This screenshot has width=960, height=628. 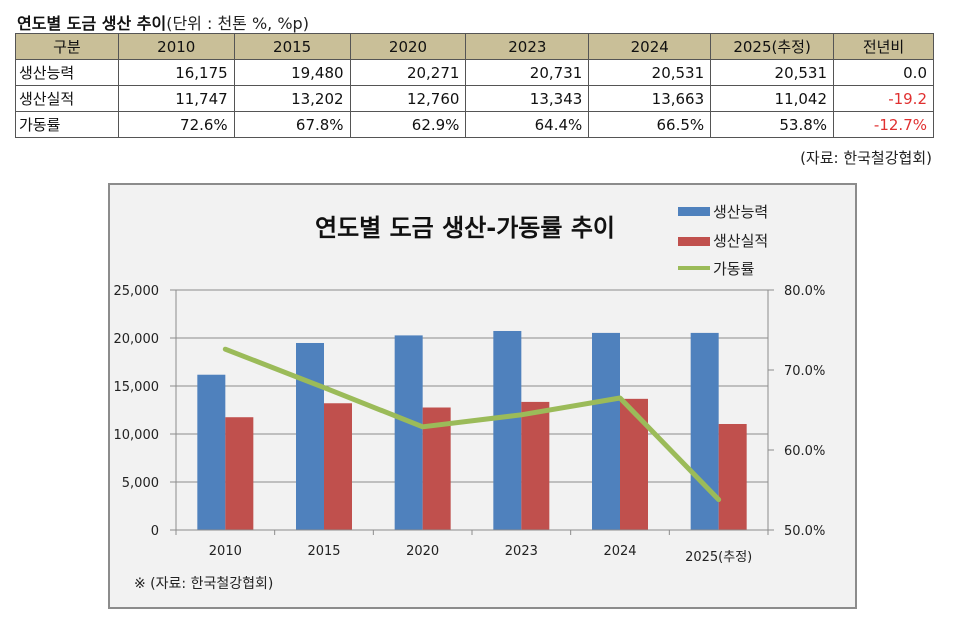 What do you see at coordinates (772, 98) in the screenshot?
I see `table-cell: 11,042` at bounding box center [772, 98].